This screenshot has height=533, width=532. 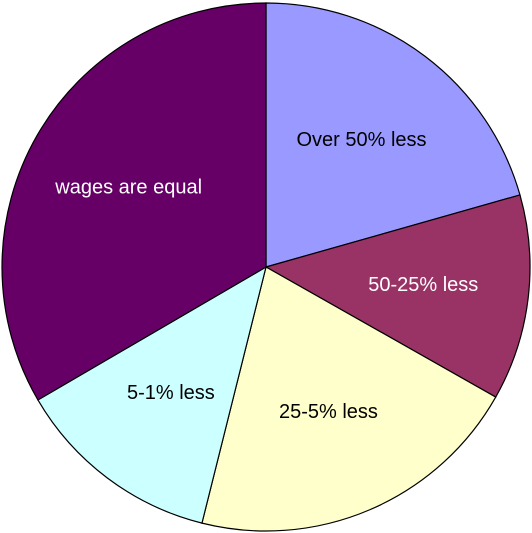 I want to click on slice-label: Over 50% less, so click(x=361, y=140).